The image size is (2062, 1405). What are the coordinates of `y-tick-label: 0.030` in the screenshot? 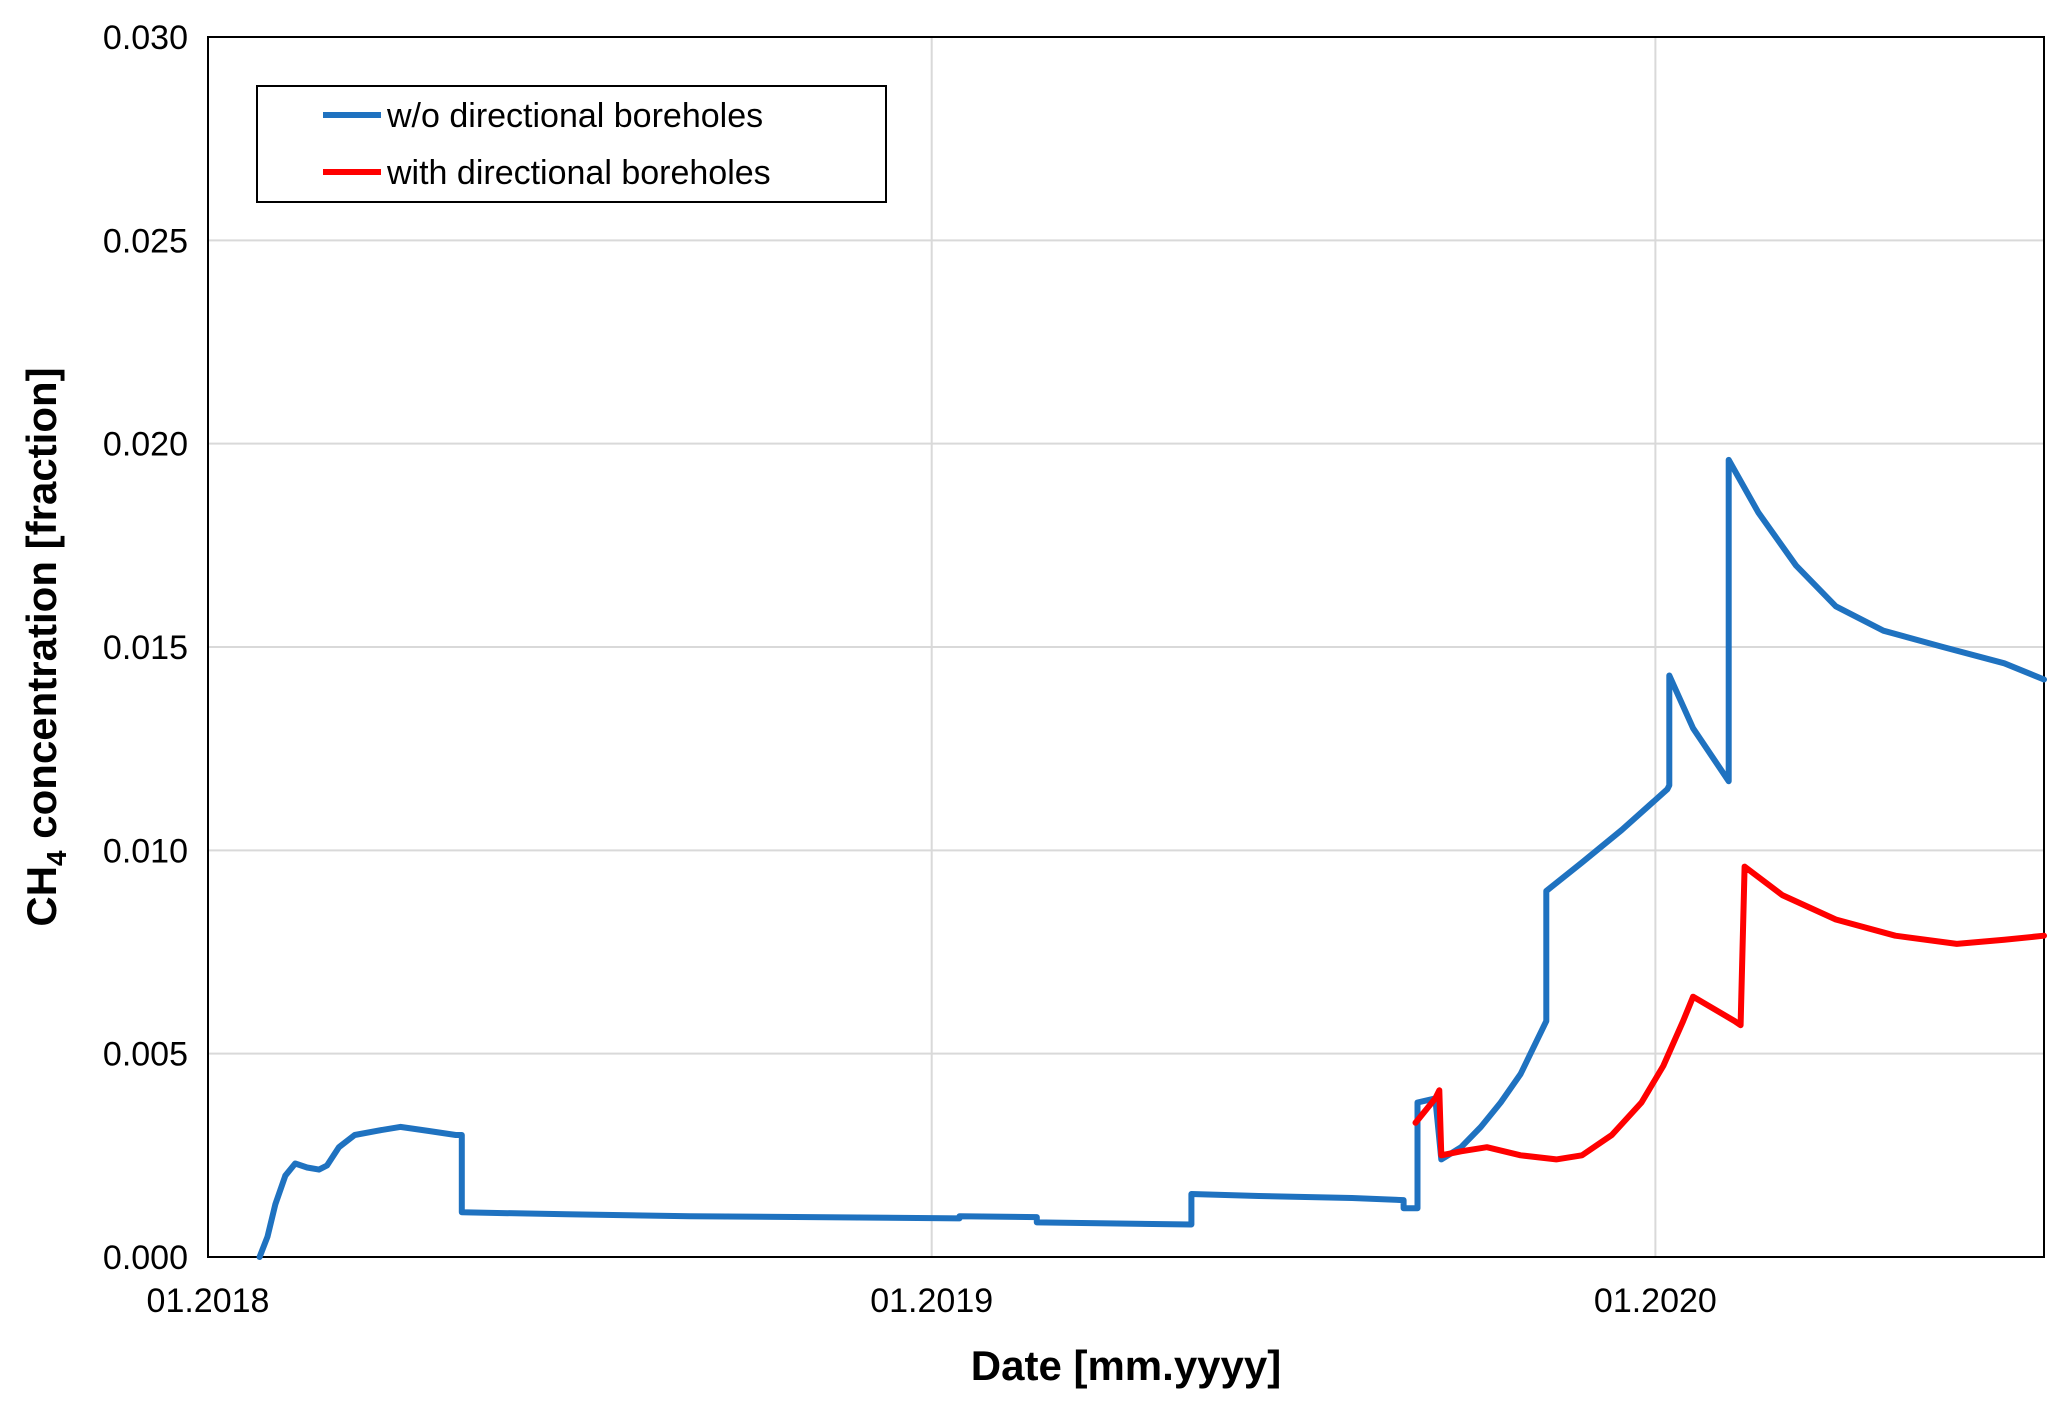 It's located at (145, 38).